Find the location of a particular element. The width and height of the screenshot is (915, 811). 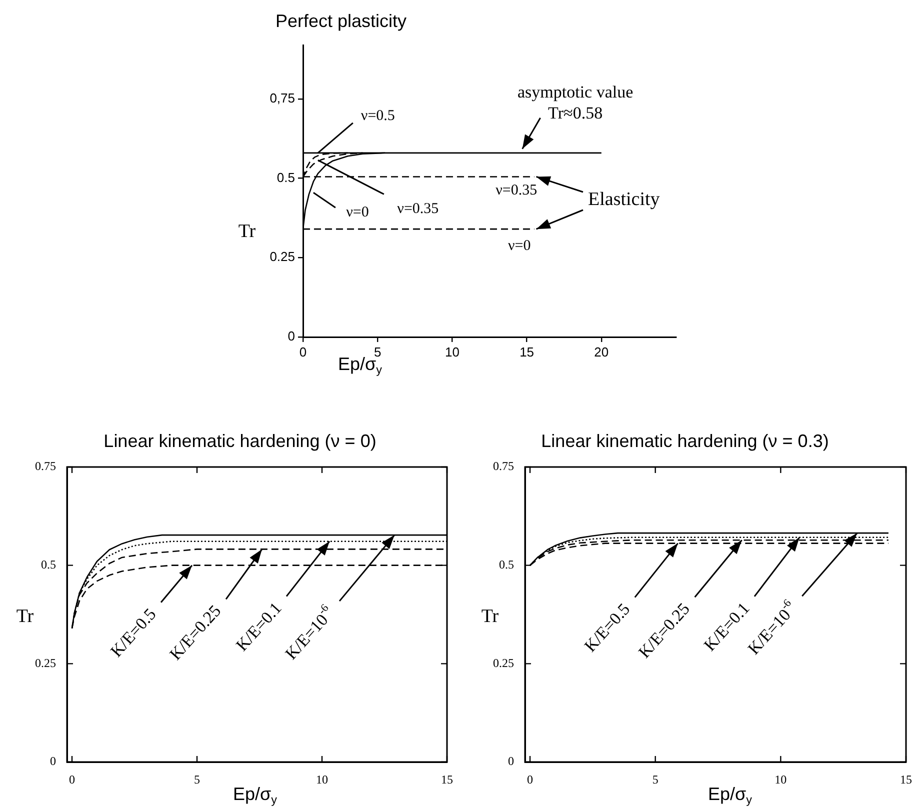

chart-title: Perfect plasticity is located at coordinates (341, 20).